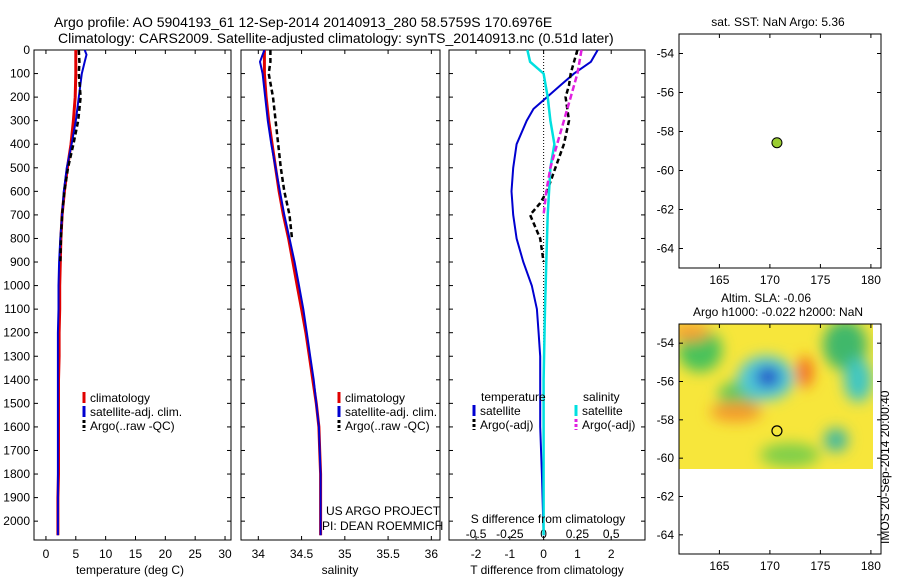 Image resolution: width=900 pixels, height=580 pixels. Describe the element at coordinates (136, 554) in the screenshot. I see `x-tick-label: 15` at that location.